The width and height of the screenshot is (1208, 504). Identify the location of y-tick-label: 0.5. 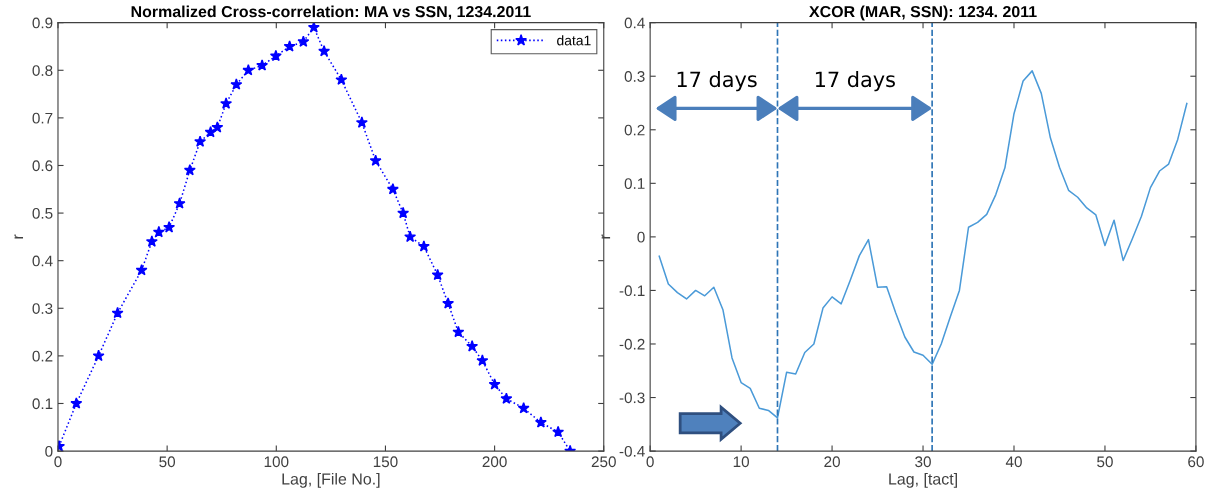
(42, 213).